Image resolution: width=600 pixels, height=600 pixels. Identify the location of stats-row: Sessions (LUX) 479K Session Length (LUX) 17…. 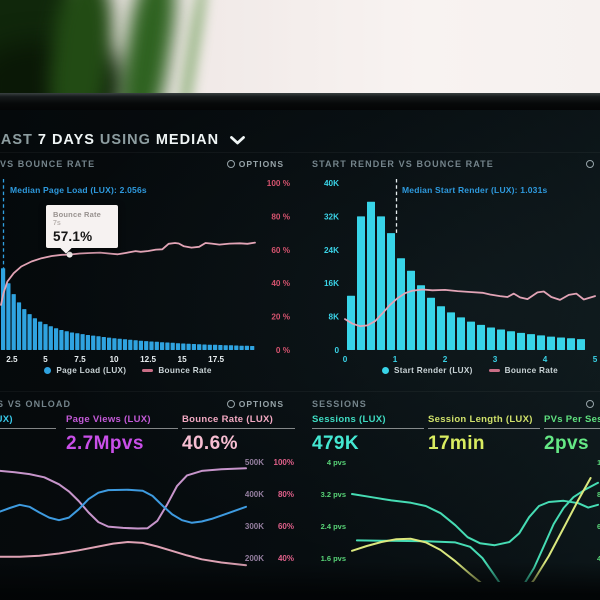
(454, 434).